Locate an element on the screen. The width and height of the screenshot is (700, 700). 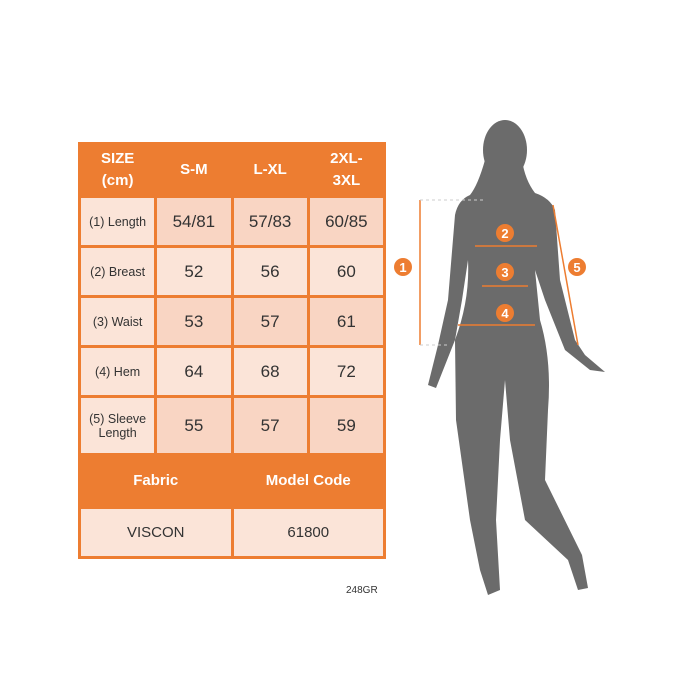
row-label: (1) Length is located at coordinates (117, 221).